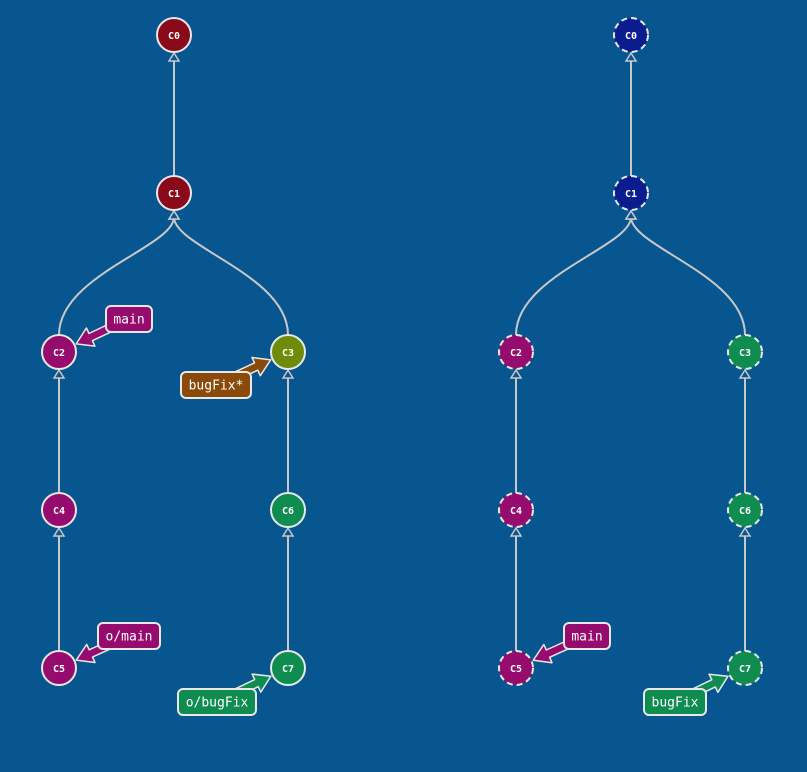  I want to click on branch-label-text: o/main, so click(129, 637).